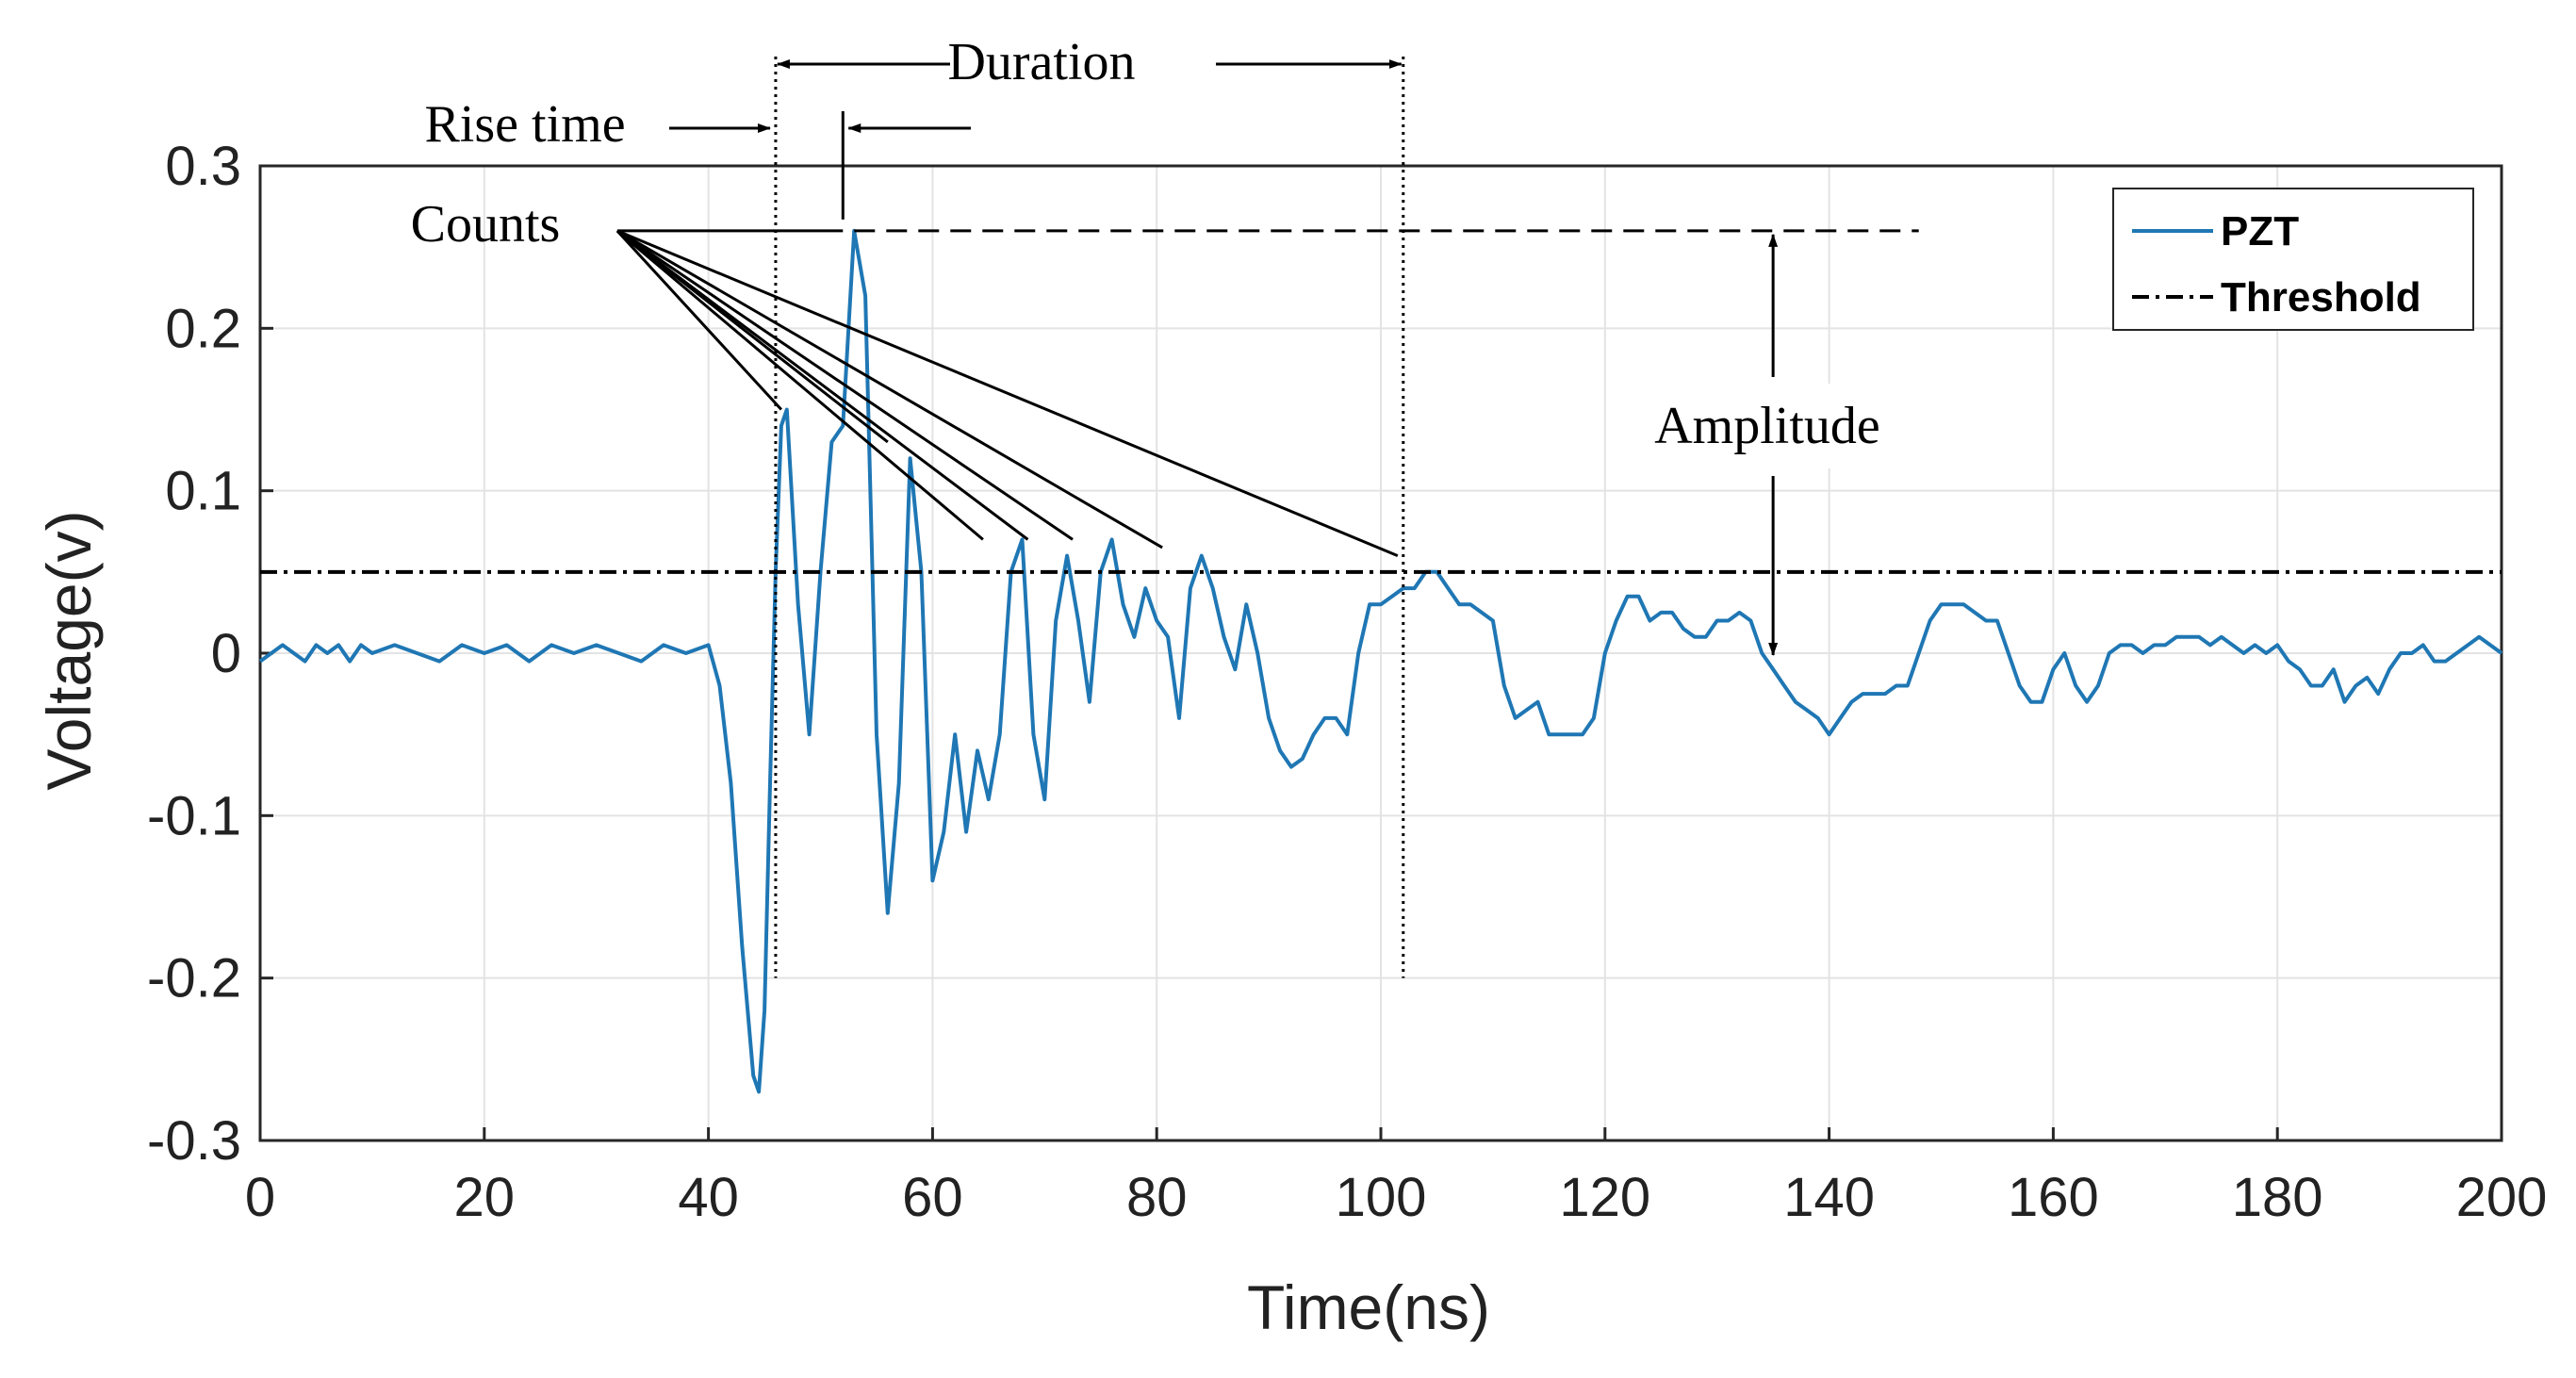  What do you see at coordinates (226, 653) in the screenshot?
I see `y-tick-label: 0` at bounding box center [226, 653].